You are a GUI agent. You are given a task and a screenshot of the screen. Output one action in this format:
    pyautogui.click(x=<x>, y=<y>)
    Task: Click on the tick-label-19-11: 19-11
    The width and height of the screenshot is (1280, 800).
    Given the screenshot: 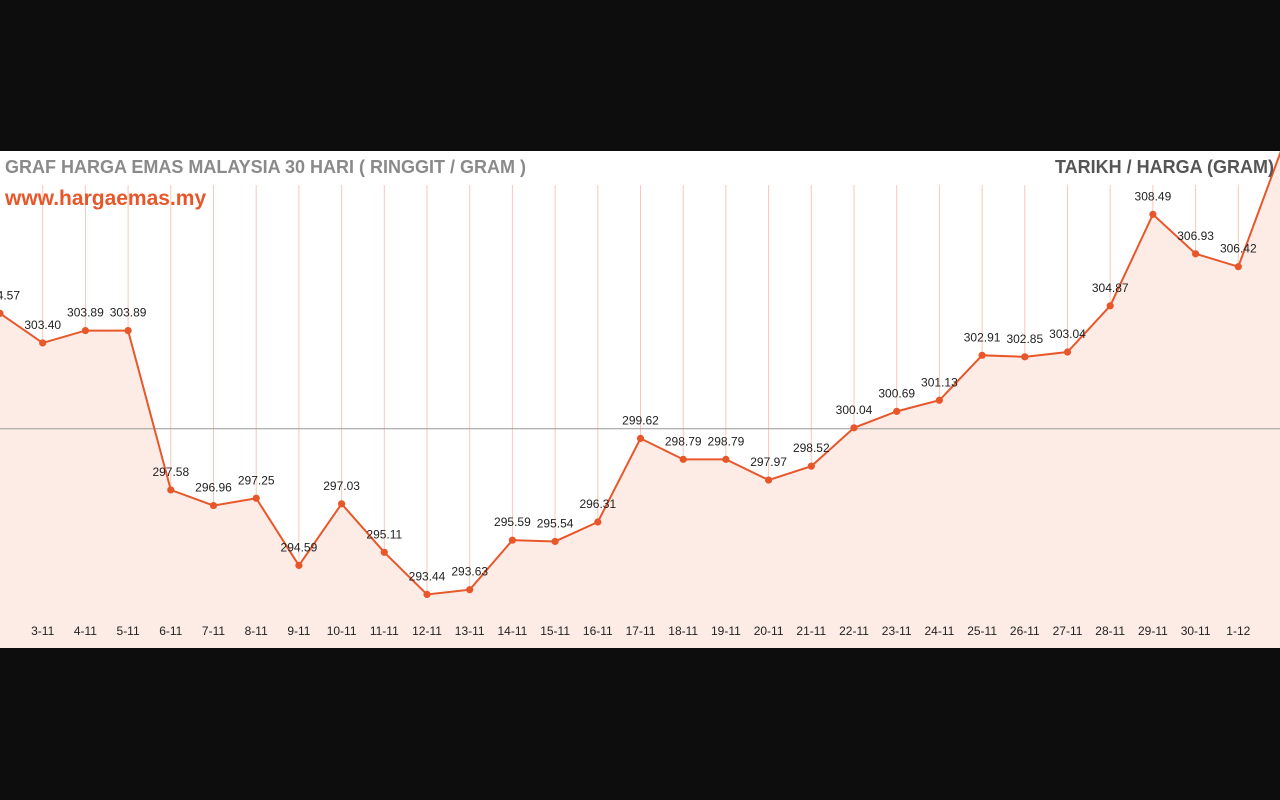 What is the action you would take?
    pyautogui.click(x=726, y=631)
    